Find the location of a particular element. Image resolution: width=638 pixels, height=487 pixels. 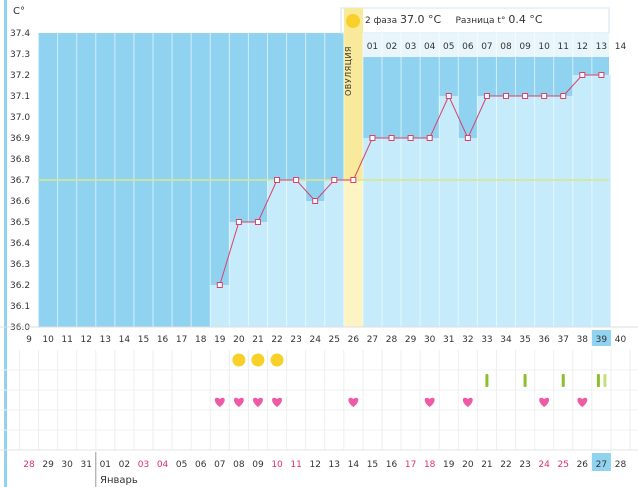

date-label: 05 is located at coordinates (181, 465).